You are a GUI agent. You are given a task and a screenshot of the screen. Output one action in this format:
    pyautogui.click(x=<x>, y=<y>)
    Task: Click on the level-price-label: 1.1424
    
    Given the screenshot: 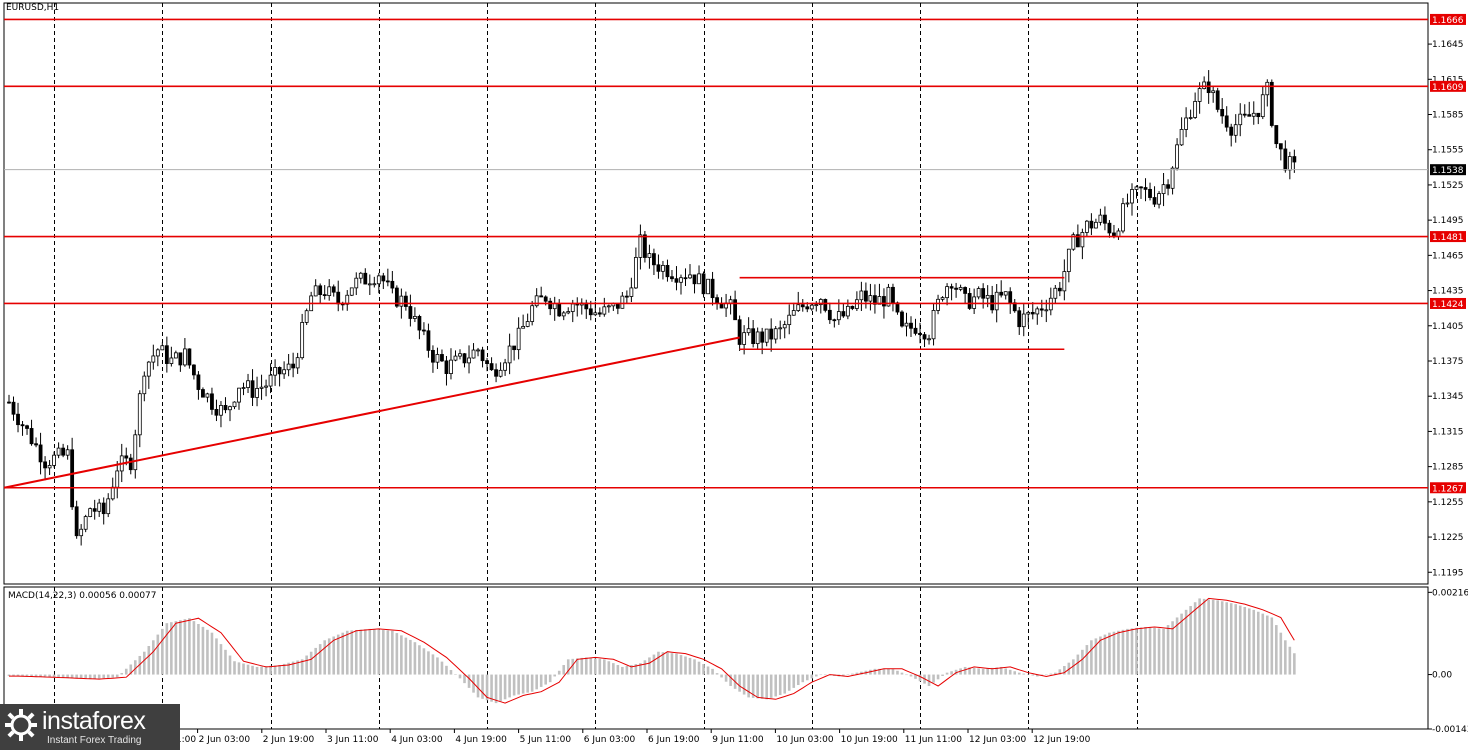 What is the action you would take?
    pyautogui.click(x=1448, y=305)
    